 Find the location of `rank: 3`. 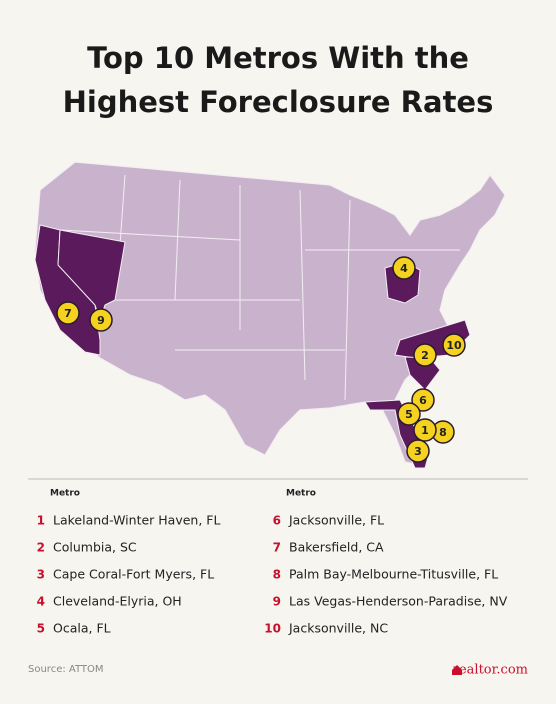

rank: 3 is located at coordinates (41, 575).